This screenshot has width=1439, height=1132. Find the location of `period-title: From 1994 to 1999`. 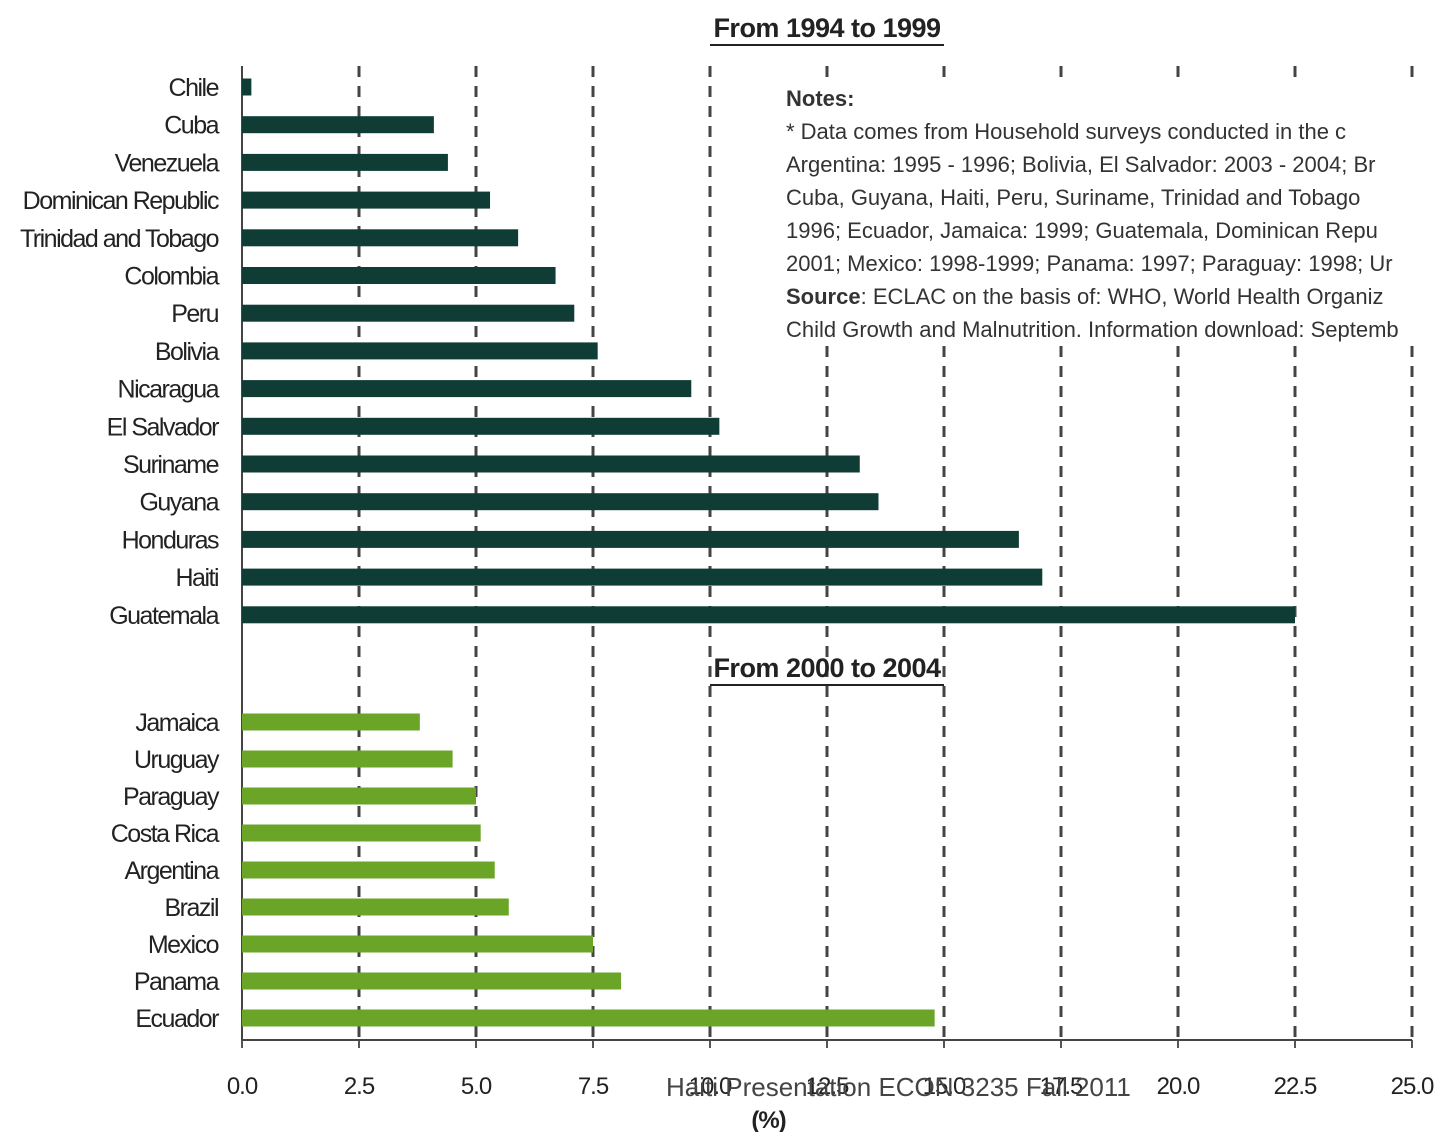

period-title: From 1994 to 1999 is located at coordinates (827, 28).